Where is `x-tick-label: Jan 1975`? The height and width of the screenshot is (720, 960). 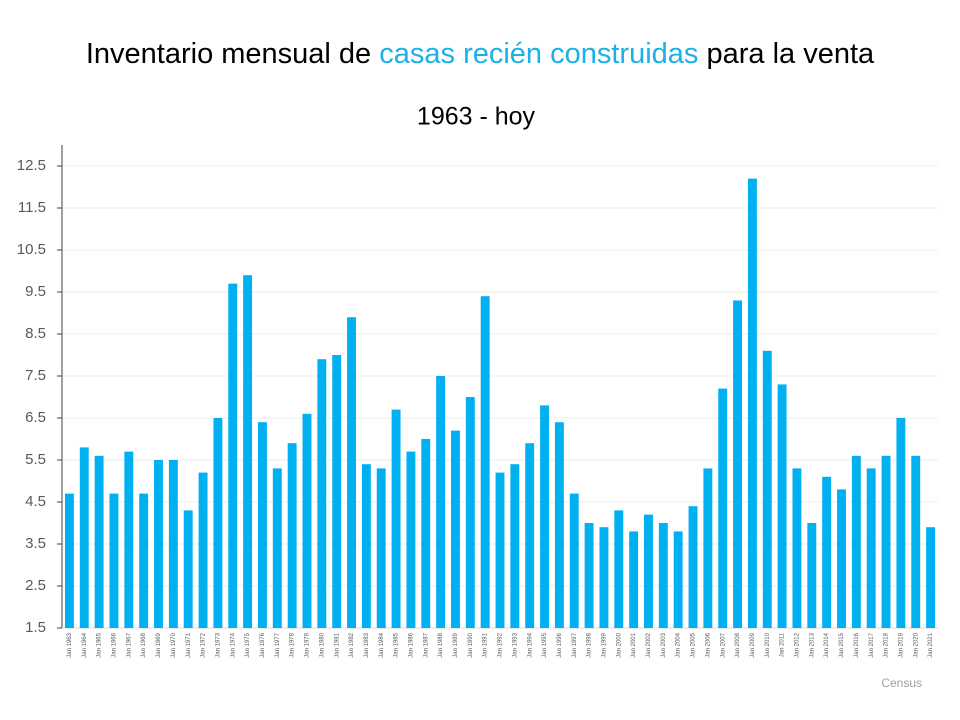
x-tick-label: Jan 1975 is located at coordinates (248, 644).